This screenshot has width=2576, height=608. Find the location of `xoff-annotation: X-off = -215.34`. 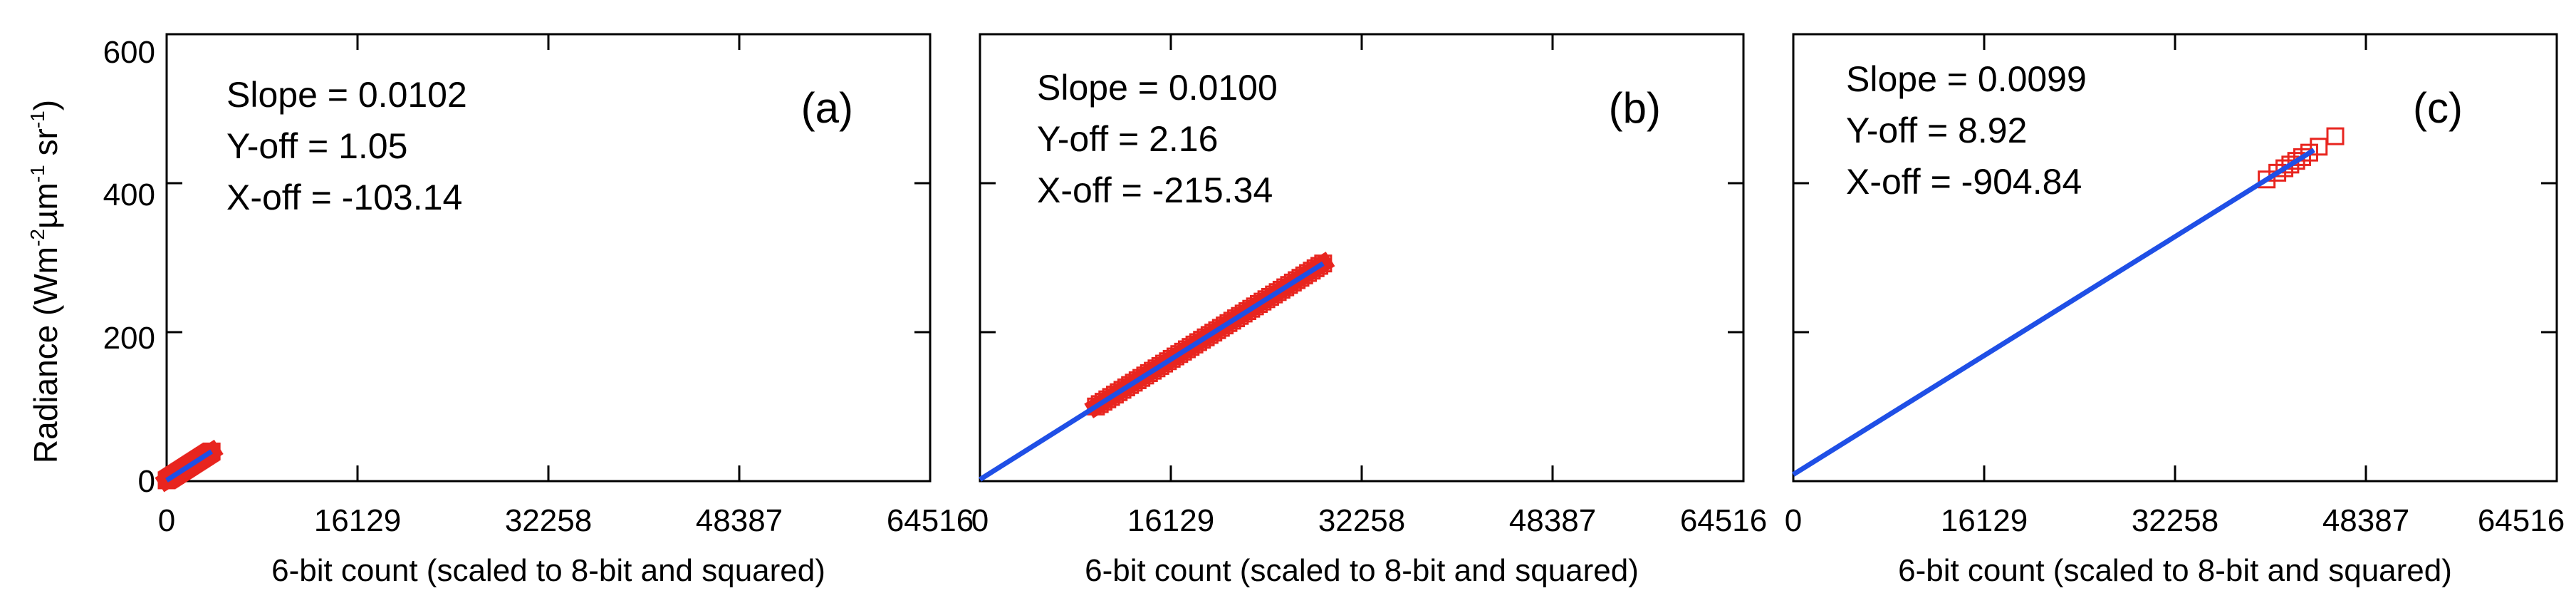

xoff-annotation: X-off = -215.34 is located at coordinates (1155, 190).